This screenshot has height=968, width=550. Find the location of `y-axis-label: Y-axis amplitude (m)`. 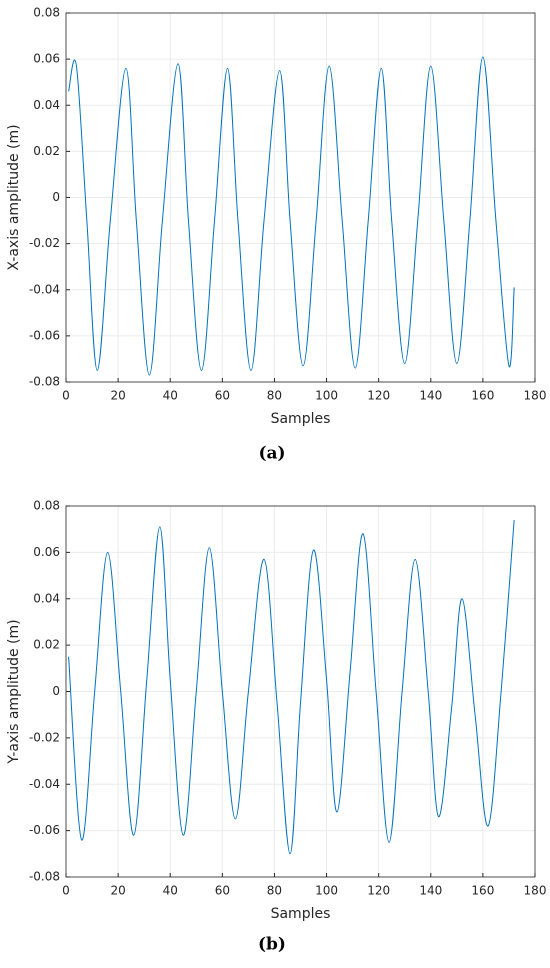

y-axis-label: Y-axis amplitude (m) is located at coordinates (14, 691).